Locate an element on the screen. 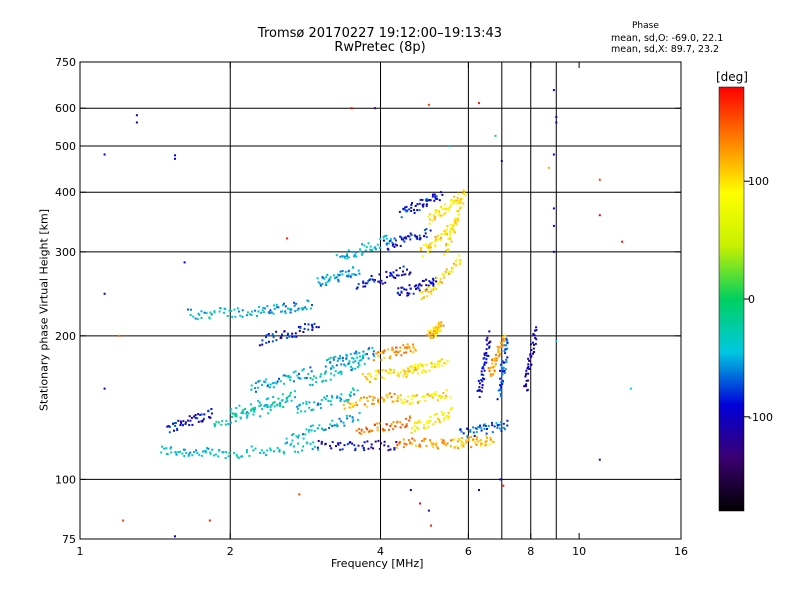  isolated-echo-point is located at coordinates (449, 146).